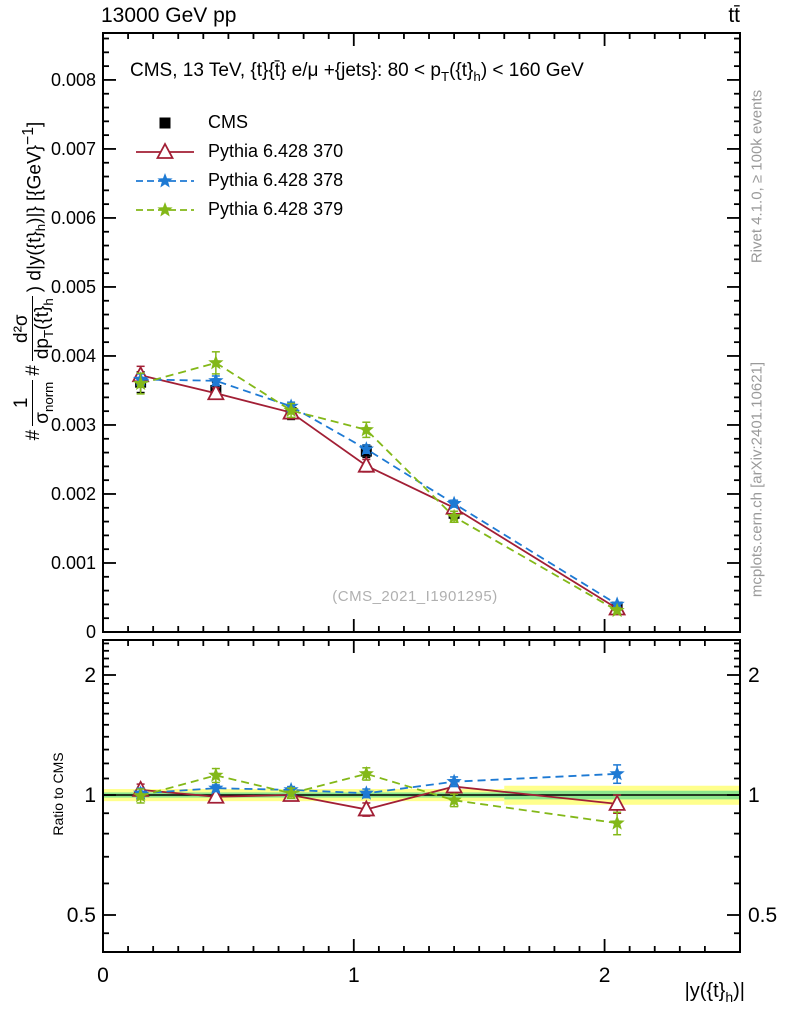  I want to click on legend-item-pythia-6-428-378: Pythia 6.428 378, so click(238, 180).